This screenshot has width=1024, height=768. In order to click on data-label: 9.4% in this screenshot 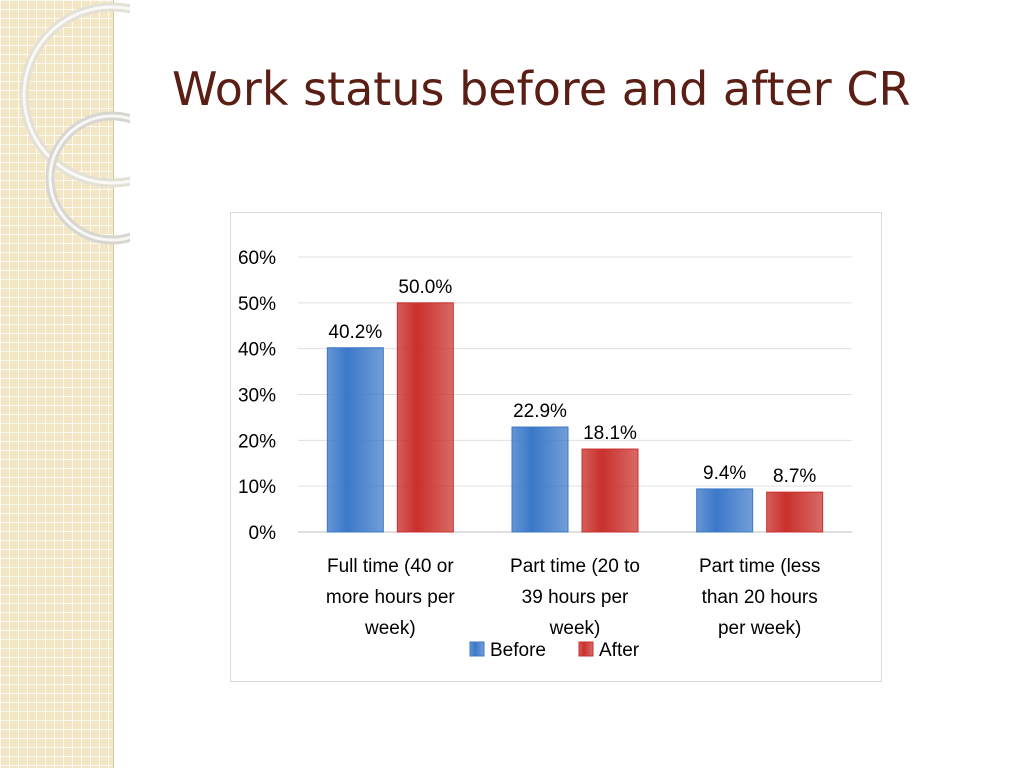, I will do `click(724, 473)`.